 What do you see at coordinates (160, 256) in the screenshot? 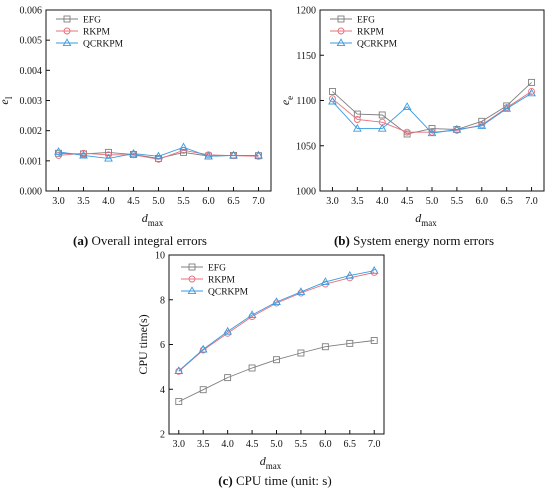
I see `y-tick-label: 10` at bounding box center [160, 256].